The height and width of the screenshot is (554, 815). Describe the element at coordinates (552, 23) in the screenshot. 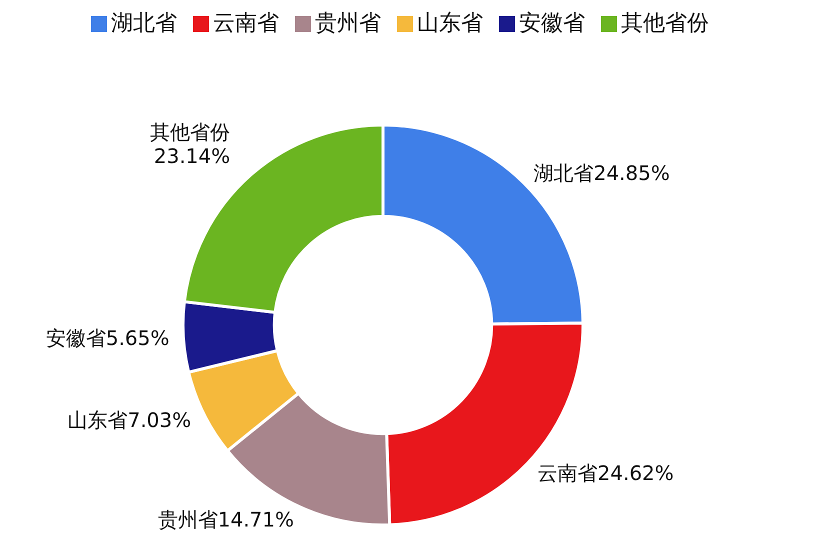

I see `legend-label: 安徽省` at that location.